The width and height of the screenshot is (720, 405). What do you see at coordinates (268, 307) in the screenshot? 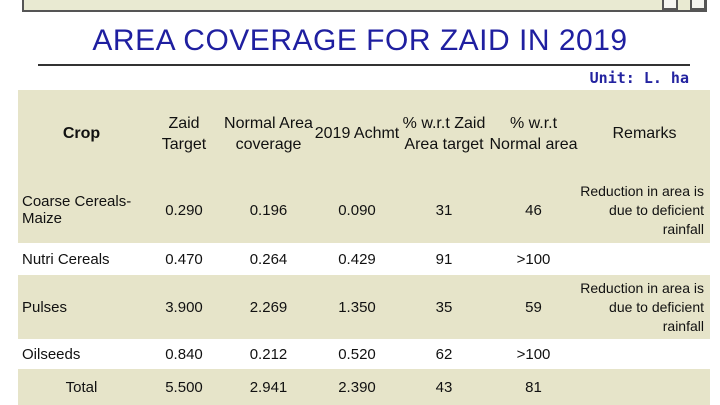
I see `cell-normal: 2.269` at bounding box center [268, 307].